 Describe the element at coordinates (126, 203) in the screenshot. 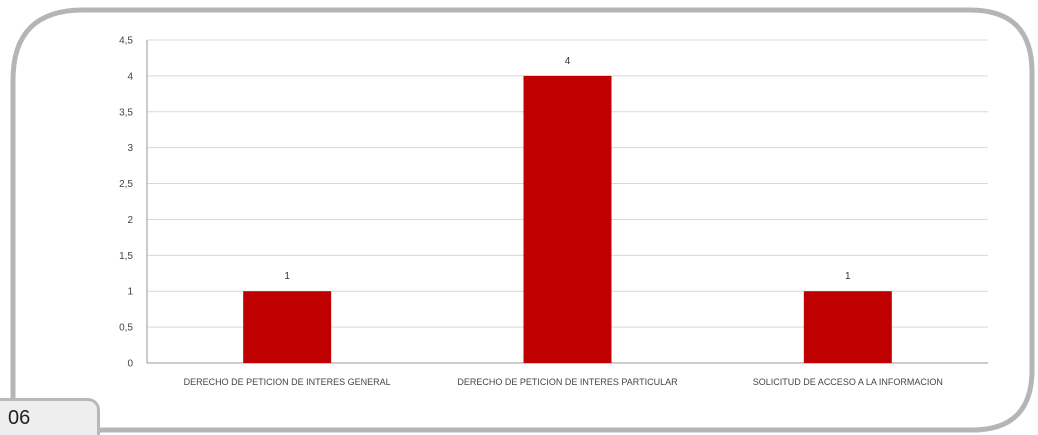

I see `y-axis-ticks: 0 0,5 1 1,5 2 2,5 3 3,5 4 4,5` at that location.